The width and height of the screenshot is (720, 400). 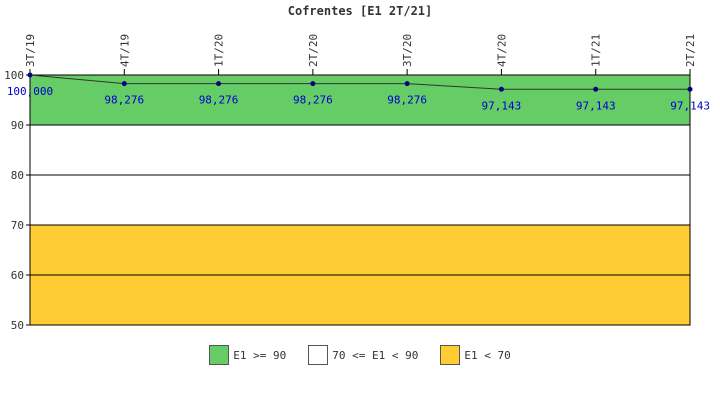 What do you see at coordinates (17, 125) in the screenshot?
I see `y-tick-label: 90` at bounding box center [17, 125].